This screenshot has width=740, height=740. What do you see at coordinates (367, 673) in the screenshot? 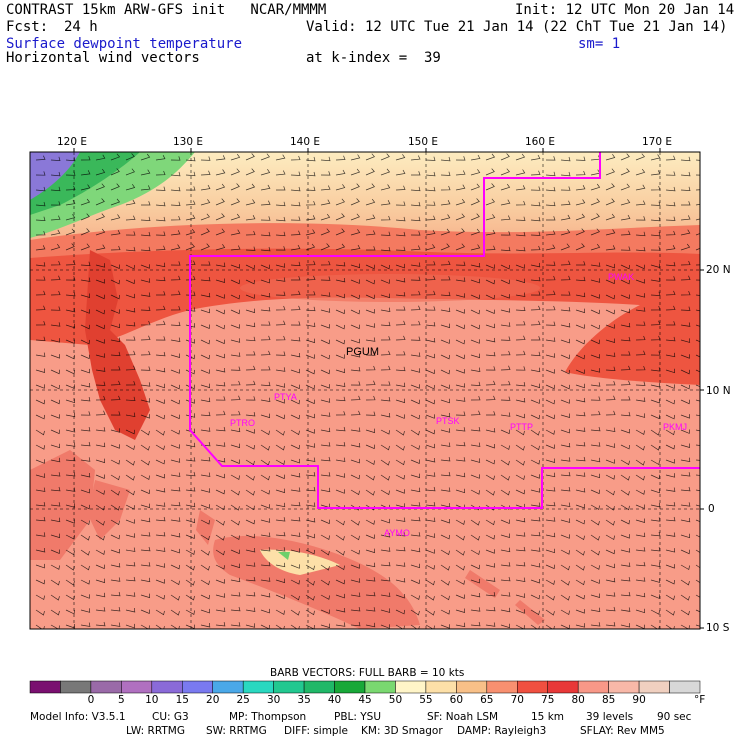
I see `colorbar-title: BARB VECTORS: FULL BARB = 10 kts` at bounding box center [367, 673].